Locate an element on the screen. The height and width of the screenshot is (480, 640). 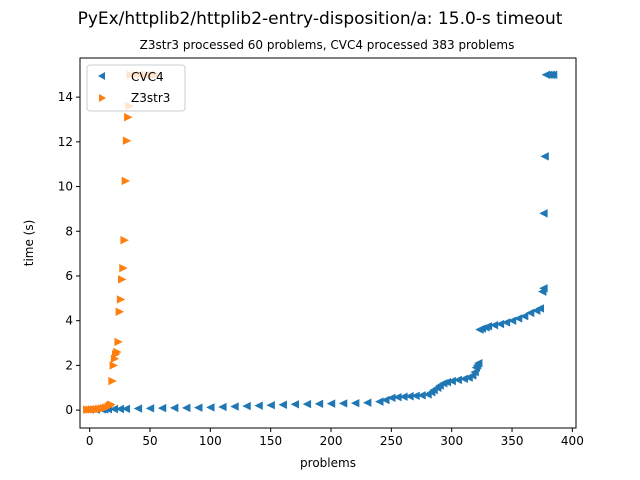
legend-label-z3str3: Z3str3 is located at coordinates (150, 98).